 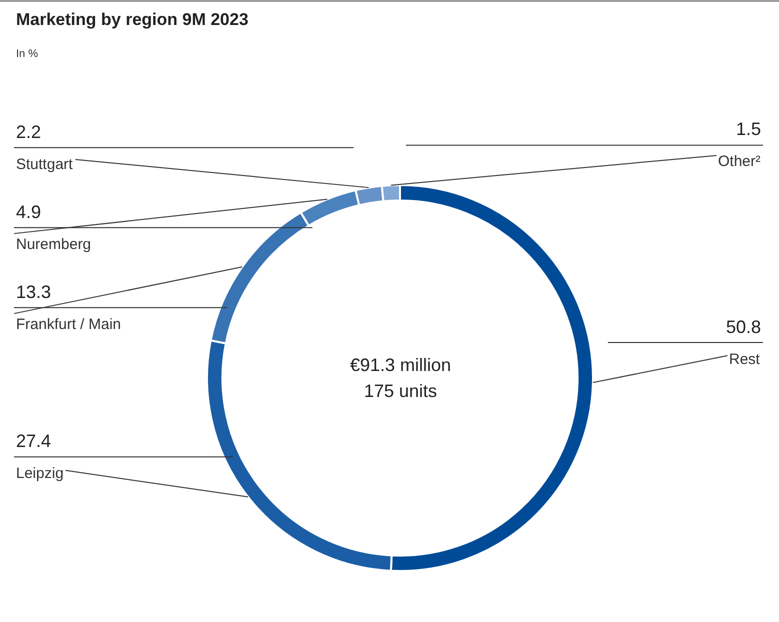 I want to click on data-label: 1.5, so click(x=749, y=129).